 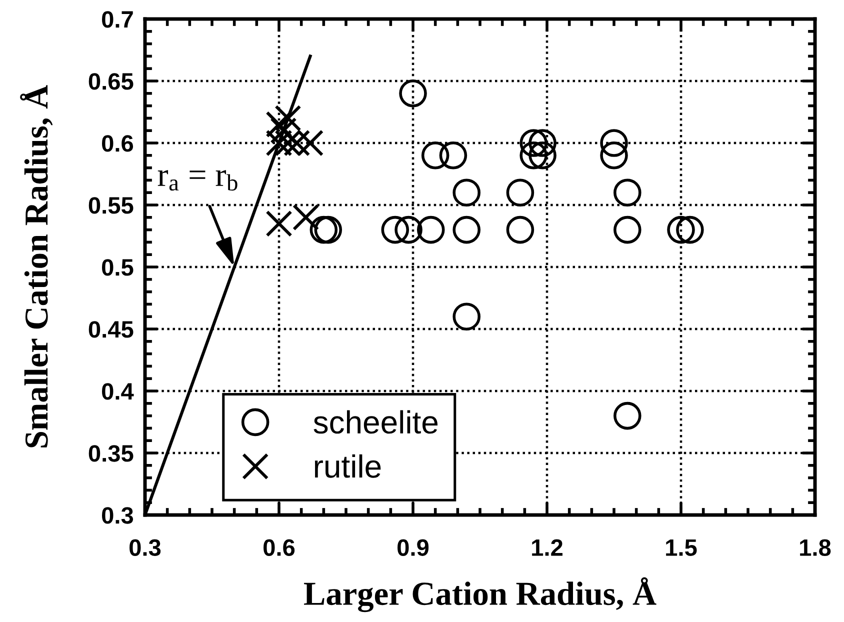 What do you see at coordinates (118, 391) in the screenshot?
I see `y-tick-label: 0.4` at bounding box center [118, 391].